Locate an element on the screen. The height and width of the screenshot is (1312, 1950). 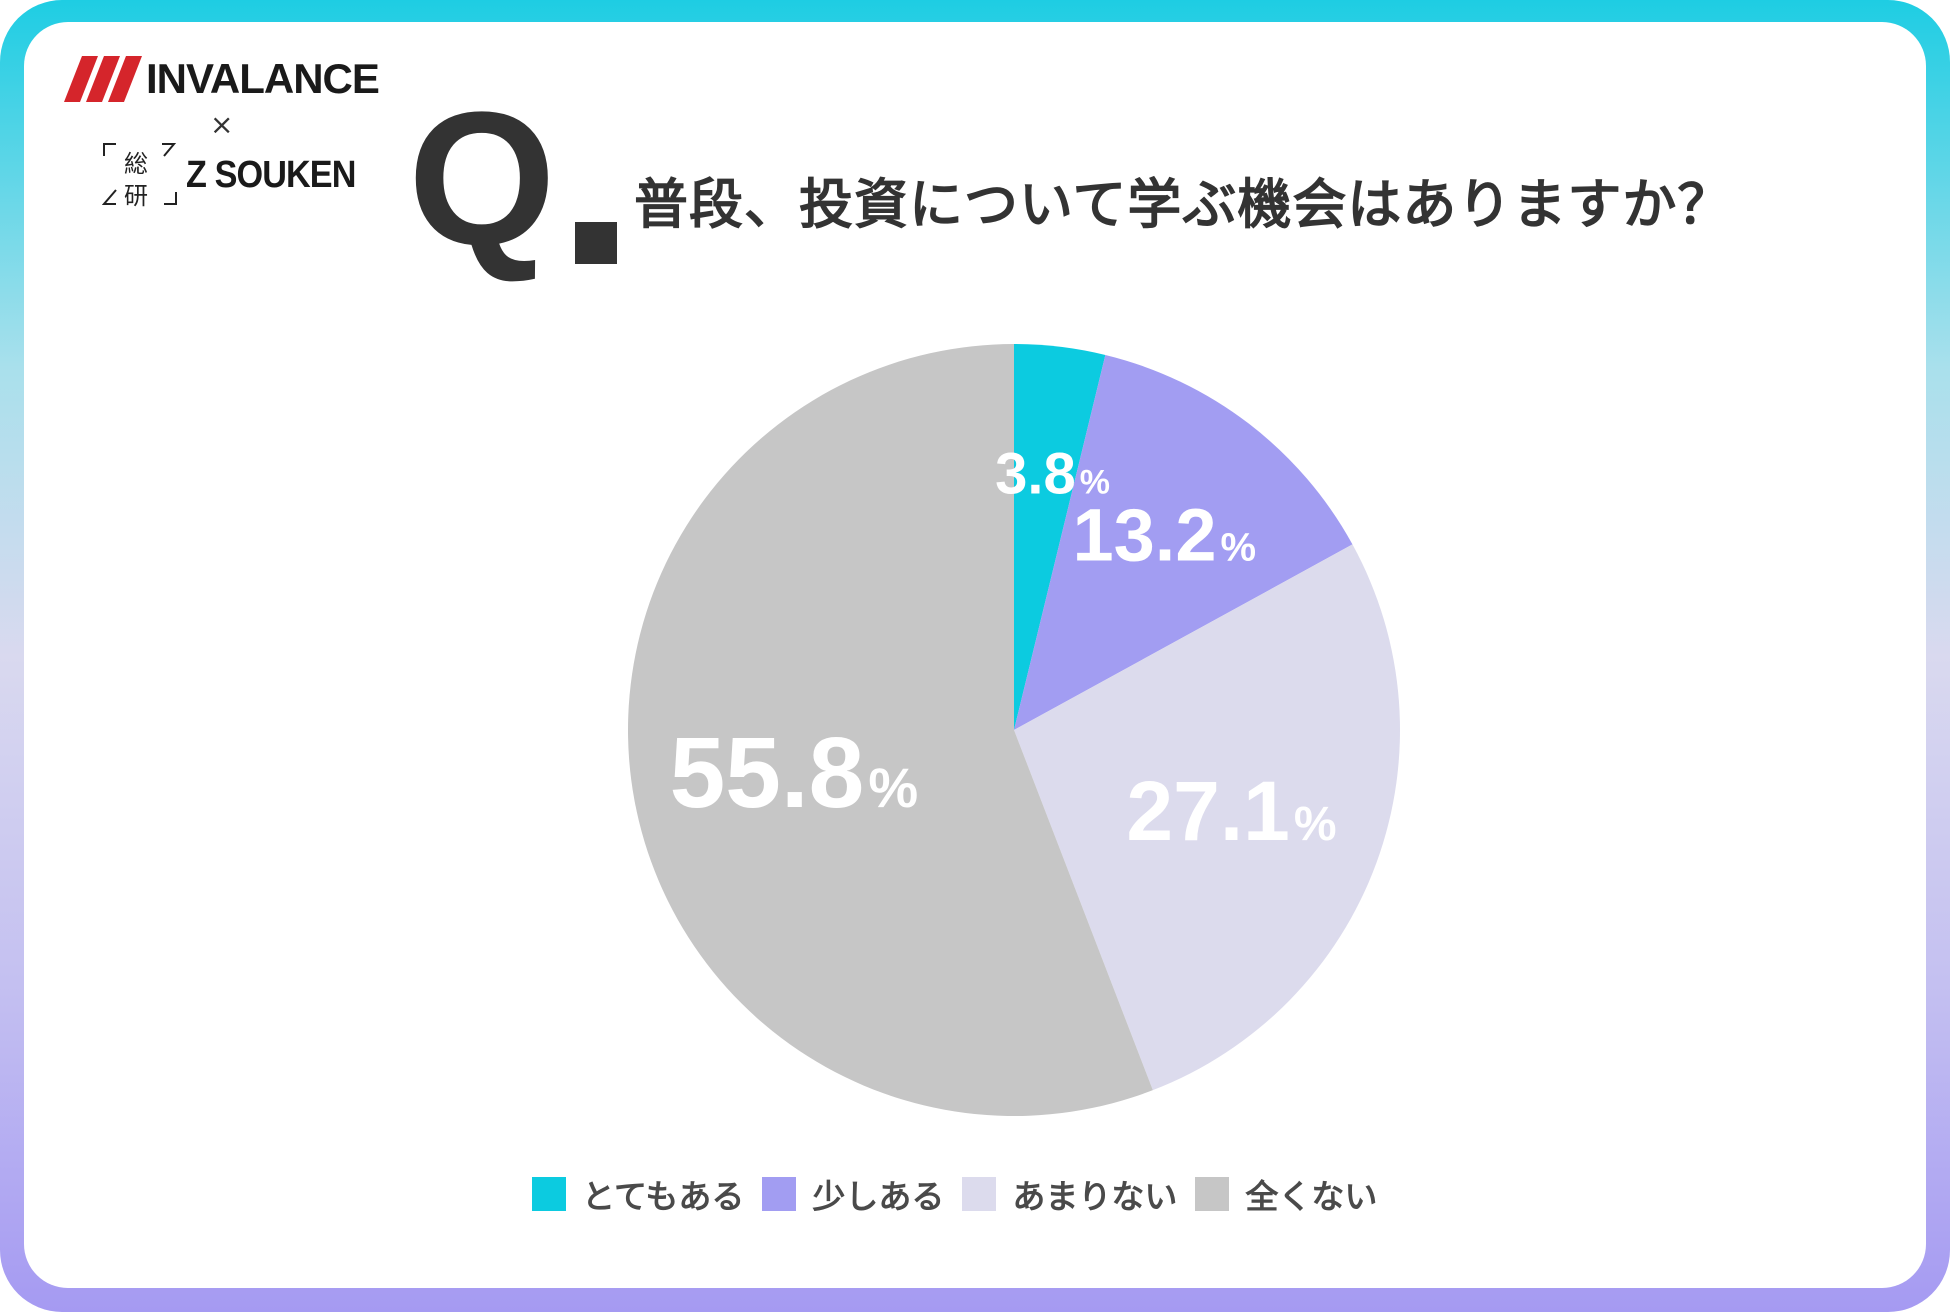
legend-item: 少しある is located at coordinates (853, 1194).